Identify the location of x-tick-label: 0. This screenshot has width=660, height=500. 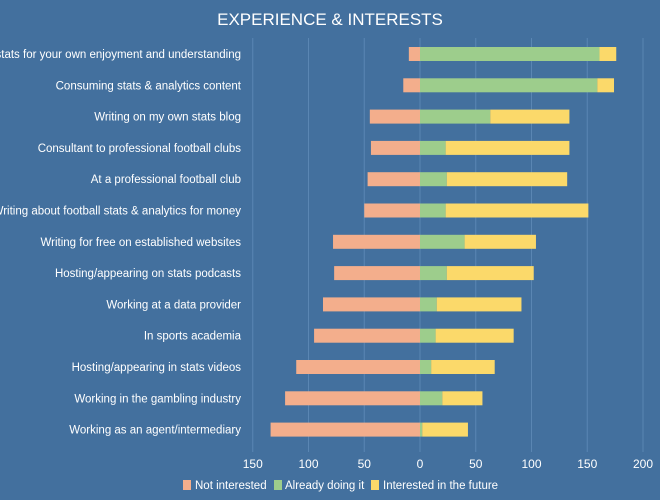
(420, 464).